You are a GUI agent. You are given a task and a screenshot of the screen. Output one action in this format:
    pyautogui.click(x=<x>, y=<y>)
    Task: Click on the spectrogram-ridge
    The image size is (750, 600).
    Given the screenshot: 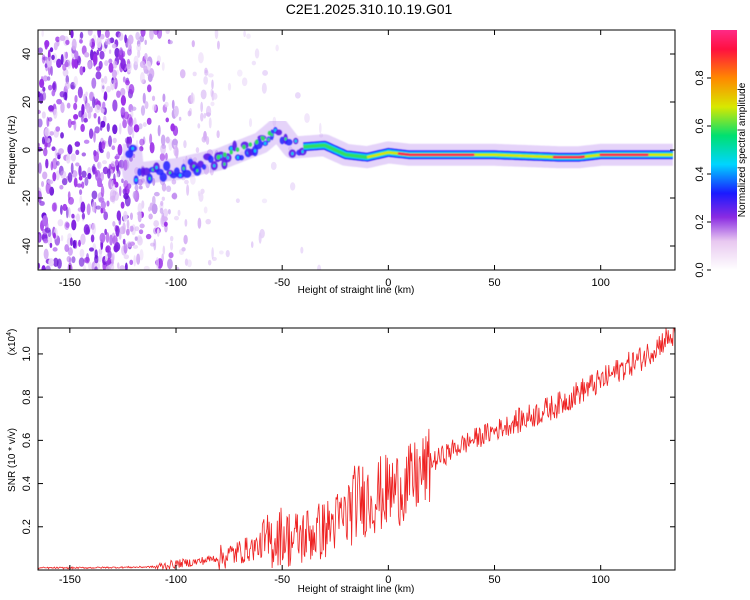 What is the action you would take?
    pyautogui.click(x=394, y=151)
    